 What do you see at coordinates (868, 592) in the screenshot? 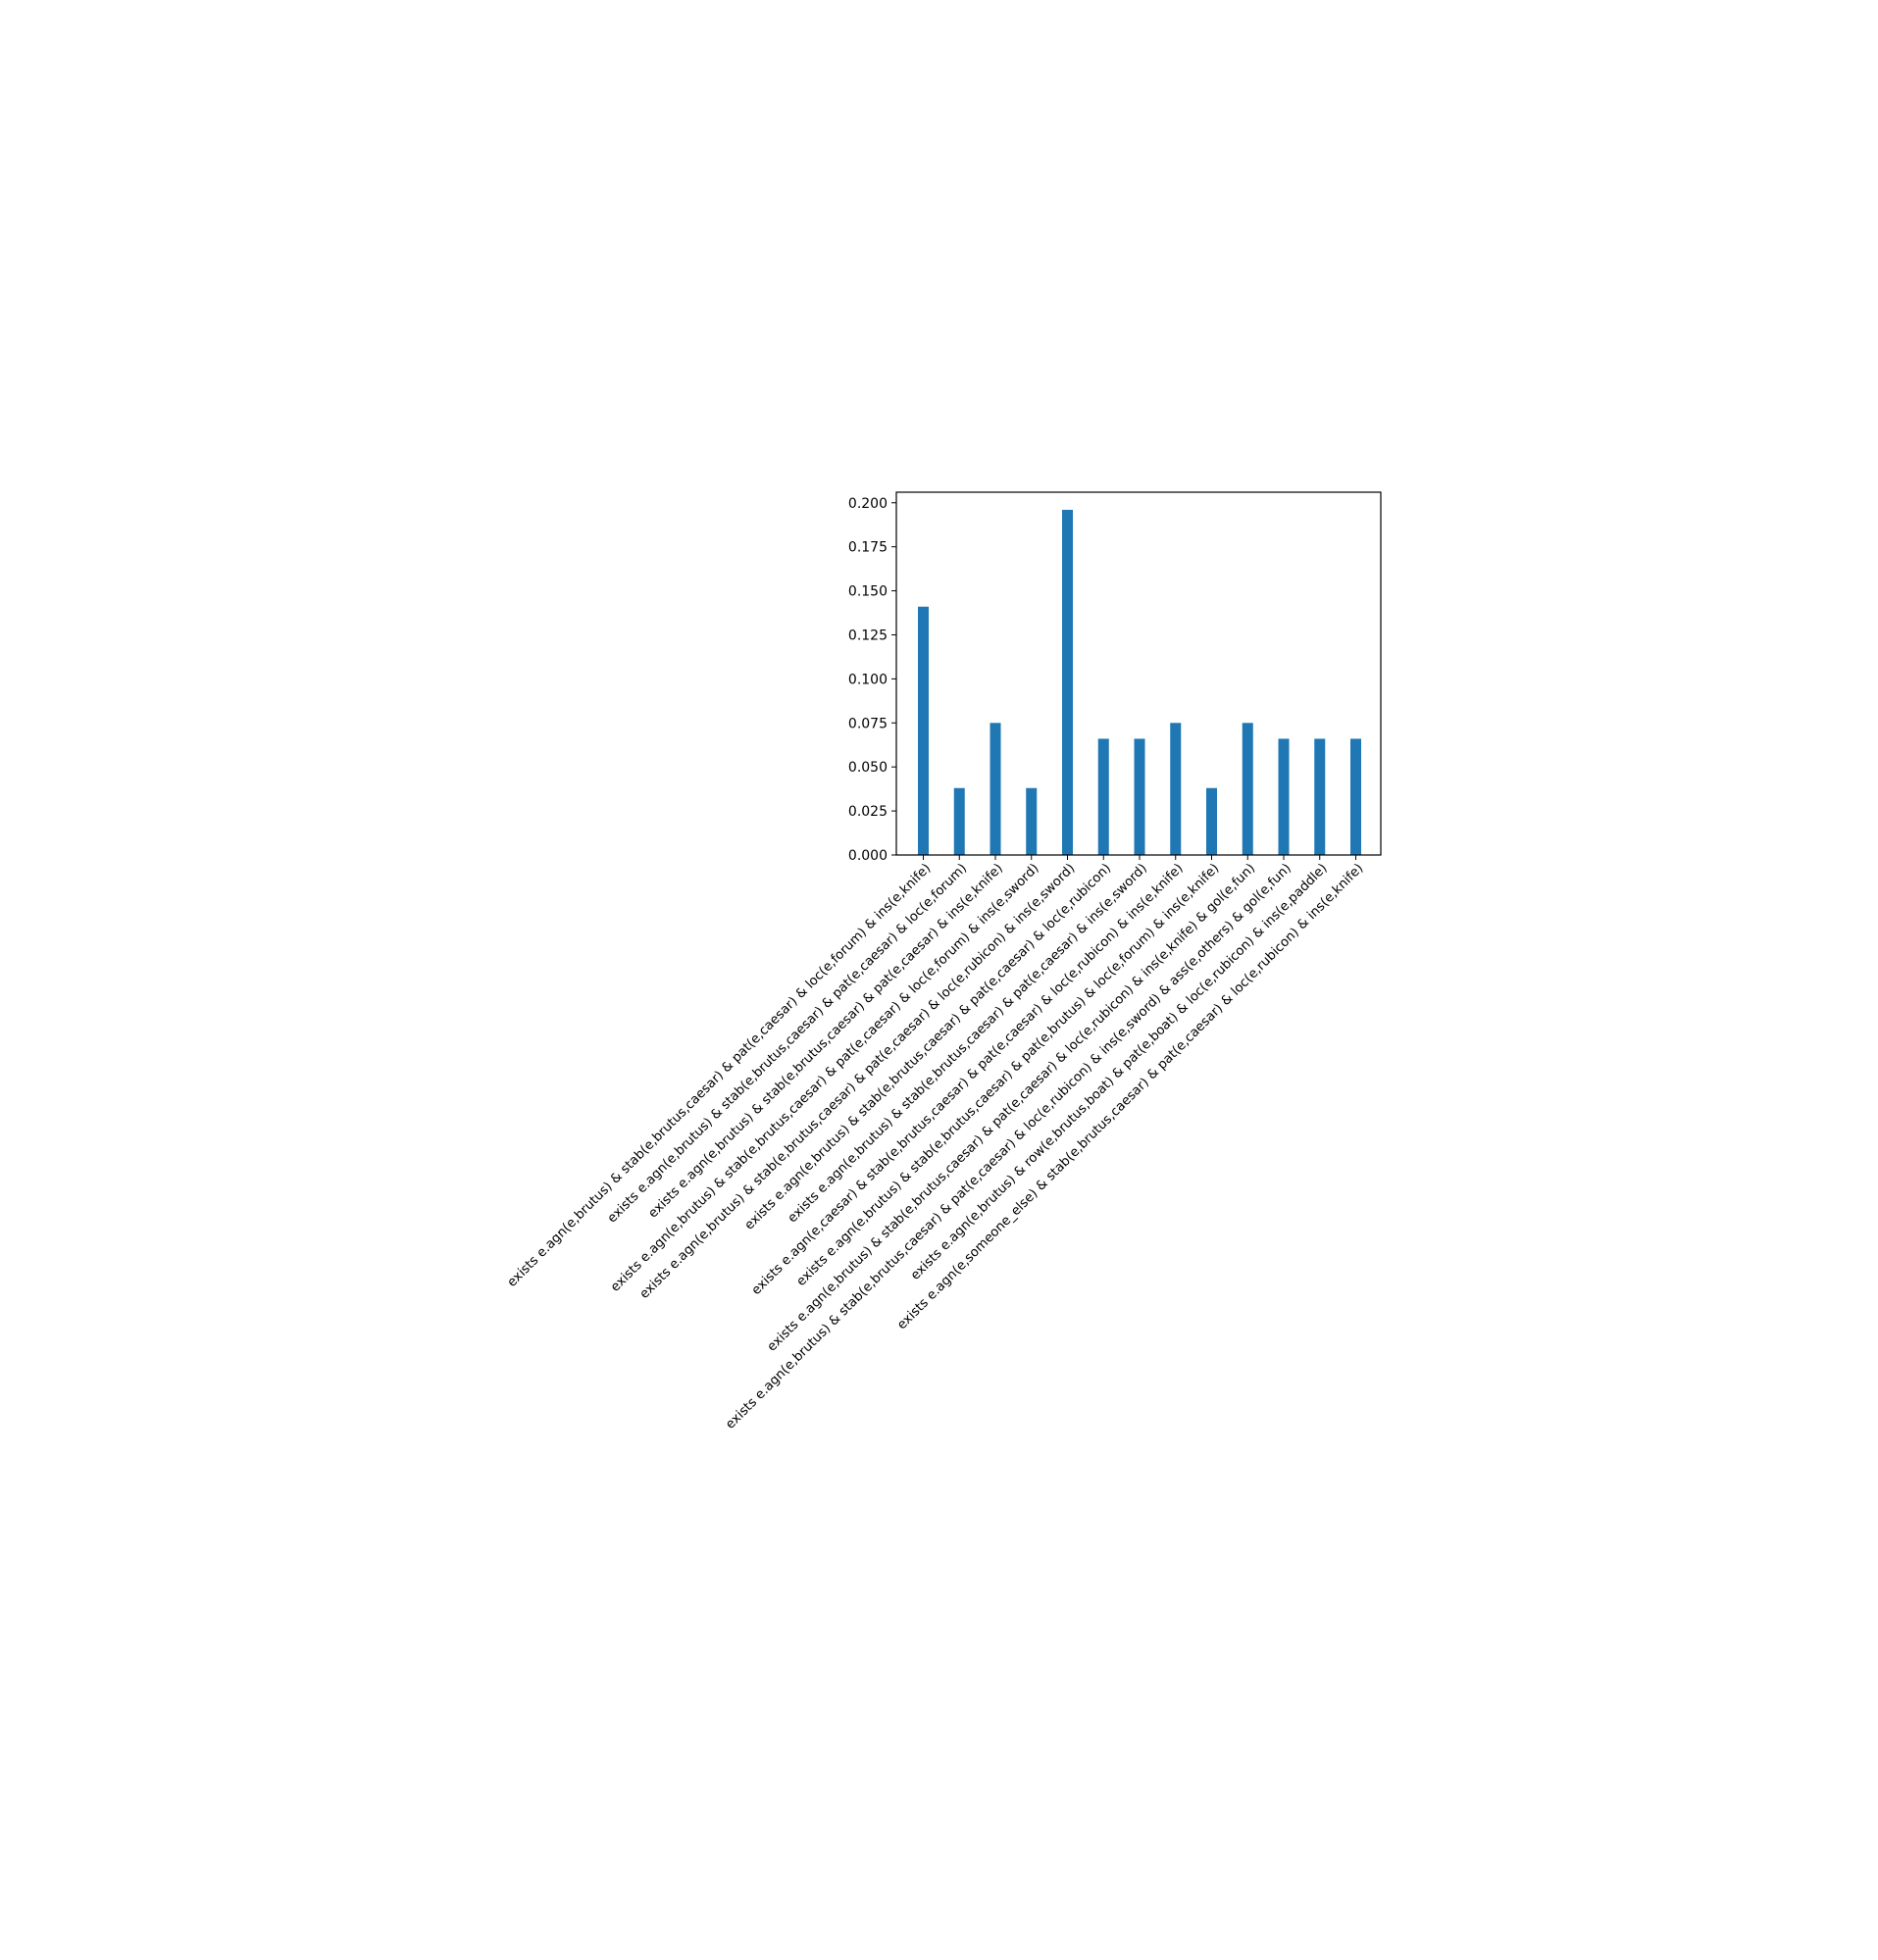
I see `y-tick-label: 0.150` at bounding box center [868, 592].